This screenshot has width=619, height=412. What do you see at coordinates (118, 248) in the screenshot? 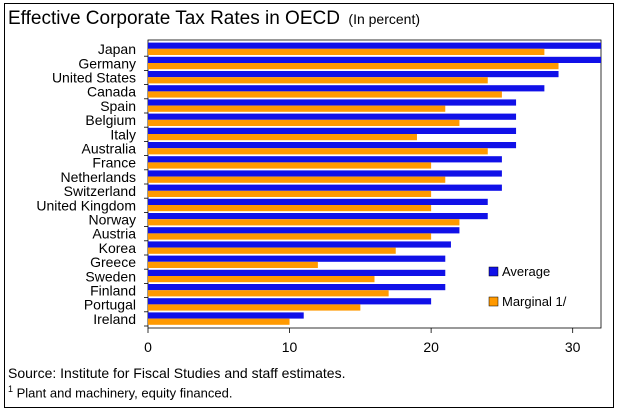
I see `category-label: Korea` at bounding box center [118, 248].